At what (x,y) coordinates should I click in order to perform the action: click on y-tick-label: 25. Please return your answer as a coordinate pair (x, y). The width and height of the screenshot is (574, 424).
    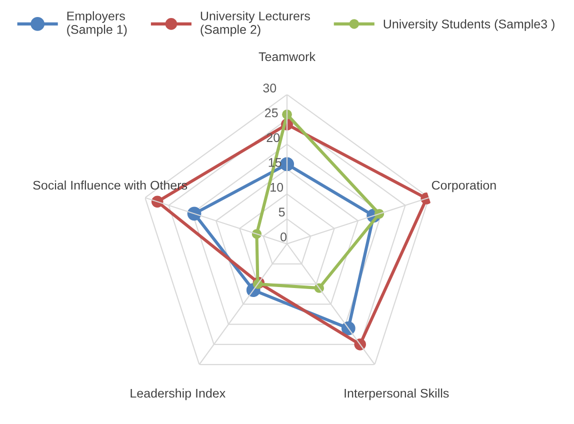
    Looking at the image, I should click on (271, 113).